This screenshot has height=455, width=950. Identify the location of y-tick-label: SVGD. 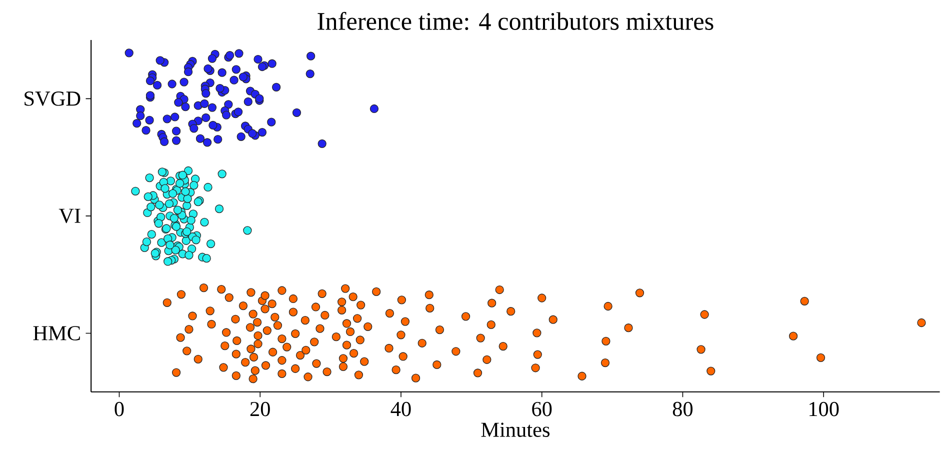
(52, 99).